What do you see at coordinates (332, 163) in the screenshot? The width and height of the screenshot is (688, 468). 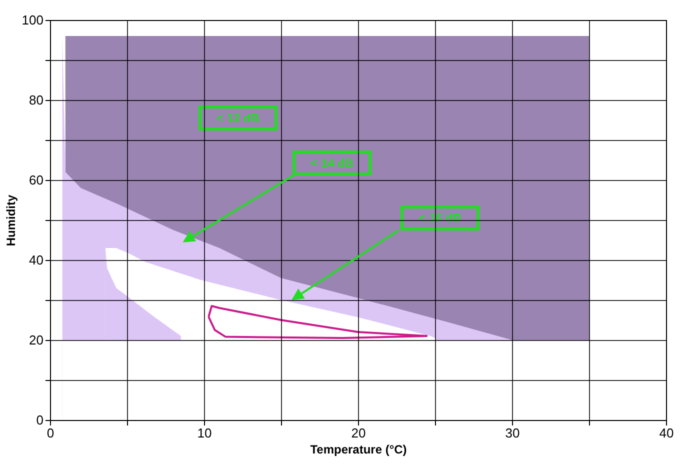 I see `annotation: < 14 dB` at bounding box center [332, 163].